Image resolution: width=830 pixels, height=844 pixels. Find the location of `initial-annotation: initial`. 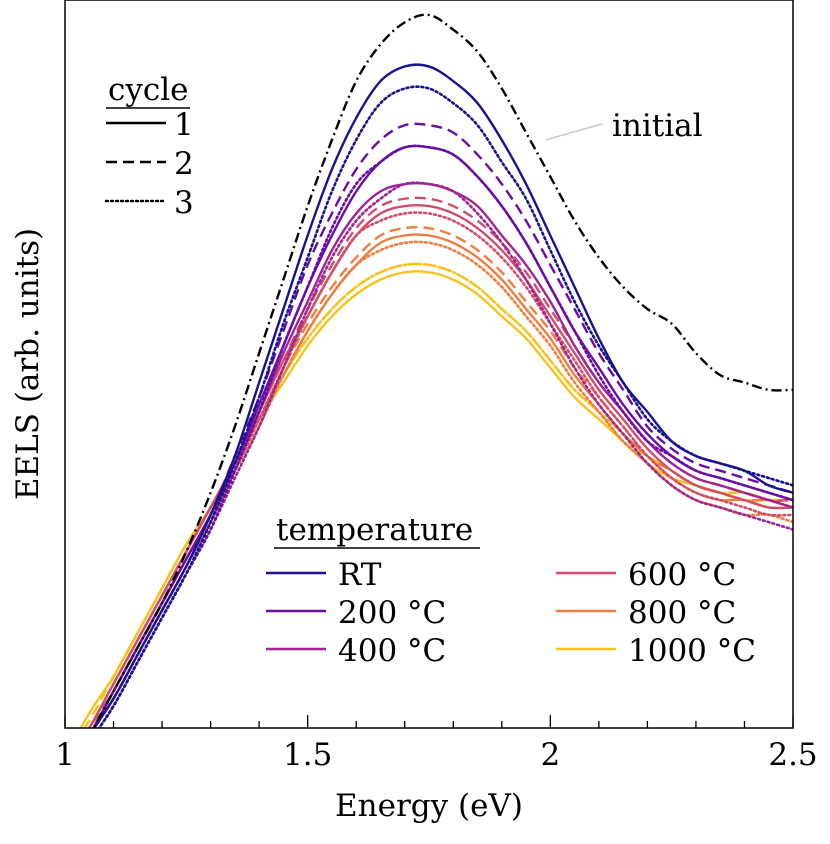

initial-annotation: initial is located at coordinates (657, 126).